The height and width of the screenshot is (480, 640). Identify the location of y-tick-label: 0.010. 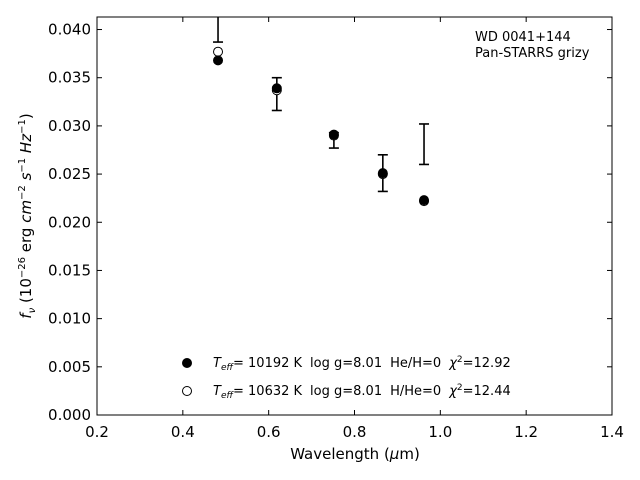
(69, 319).